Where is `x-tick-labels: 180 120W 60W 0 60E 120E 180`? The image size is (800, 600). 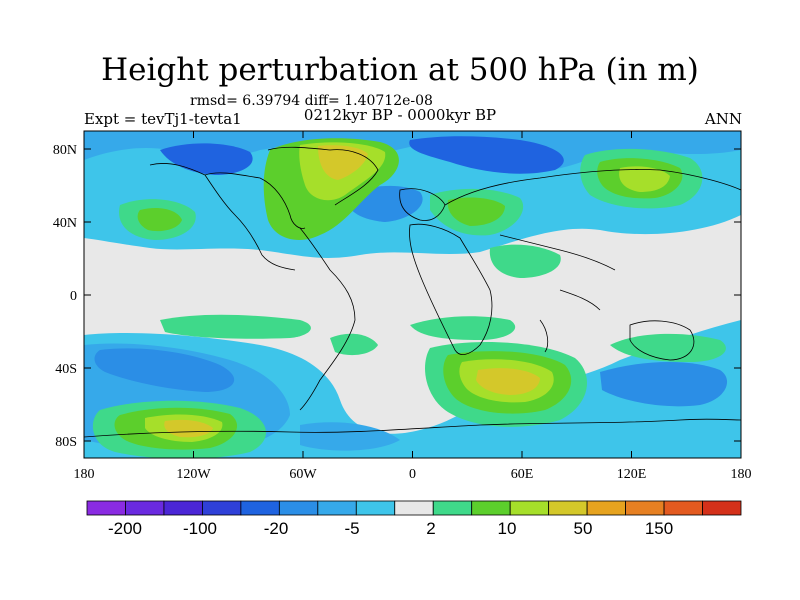 x-tick-labels: 180 120W 60W 0 60E 120E 180 is located at coordinates (413, 474).